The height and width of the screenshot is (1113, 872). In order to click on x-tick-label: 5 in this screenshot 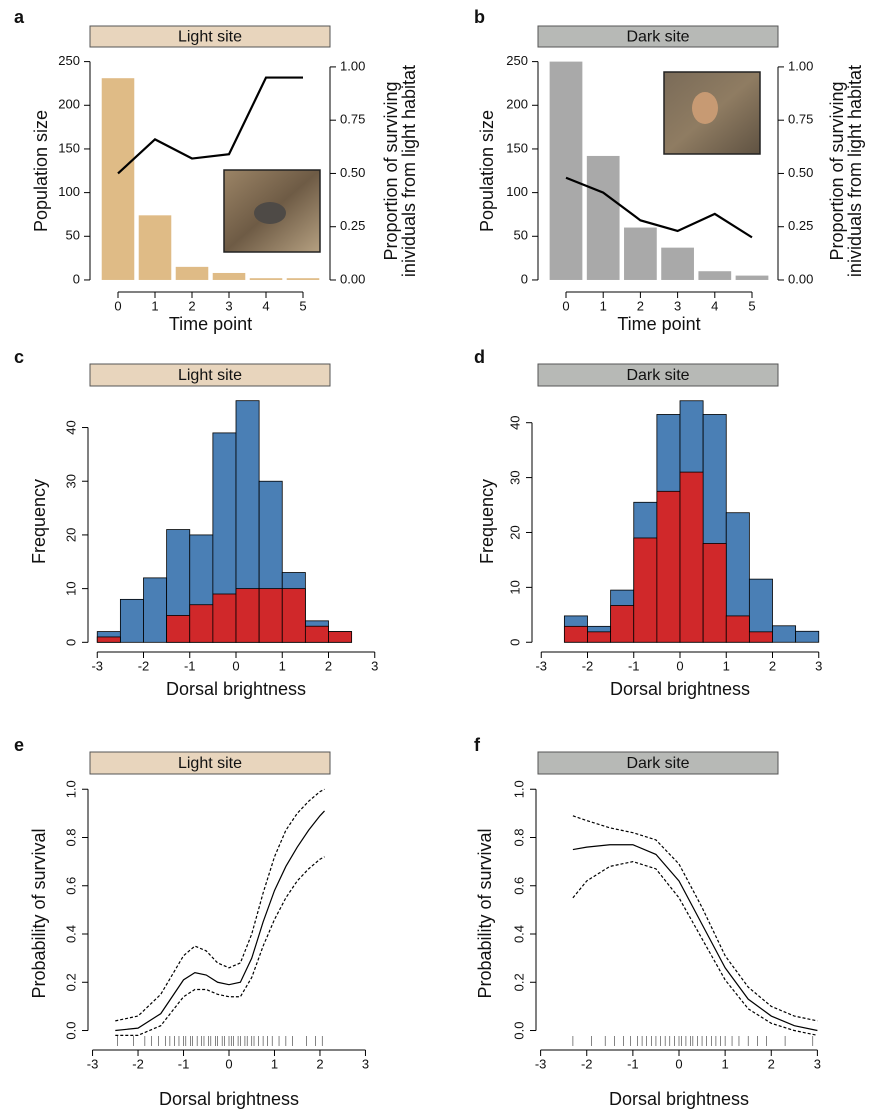, I will do `click(751, 305)`.